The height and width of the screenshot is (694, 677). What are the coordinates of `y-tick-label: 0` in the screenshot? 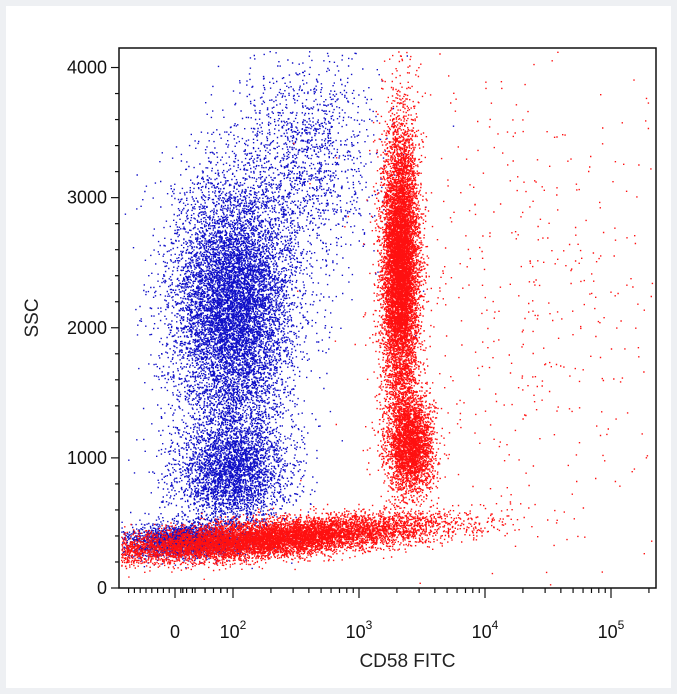 It's located at (102, 588).